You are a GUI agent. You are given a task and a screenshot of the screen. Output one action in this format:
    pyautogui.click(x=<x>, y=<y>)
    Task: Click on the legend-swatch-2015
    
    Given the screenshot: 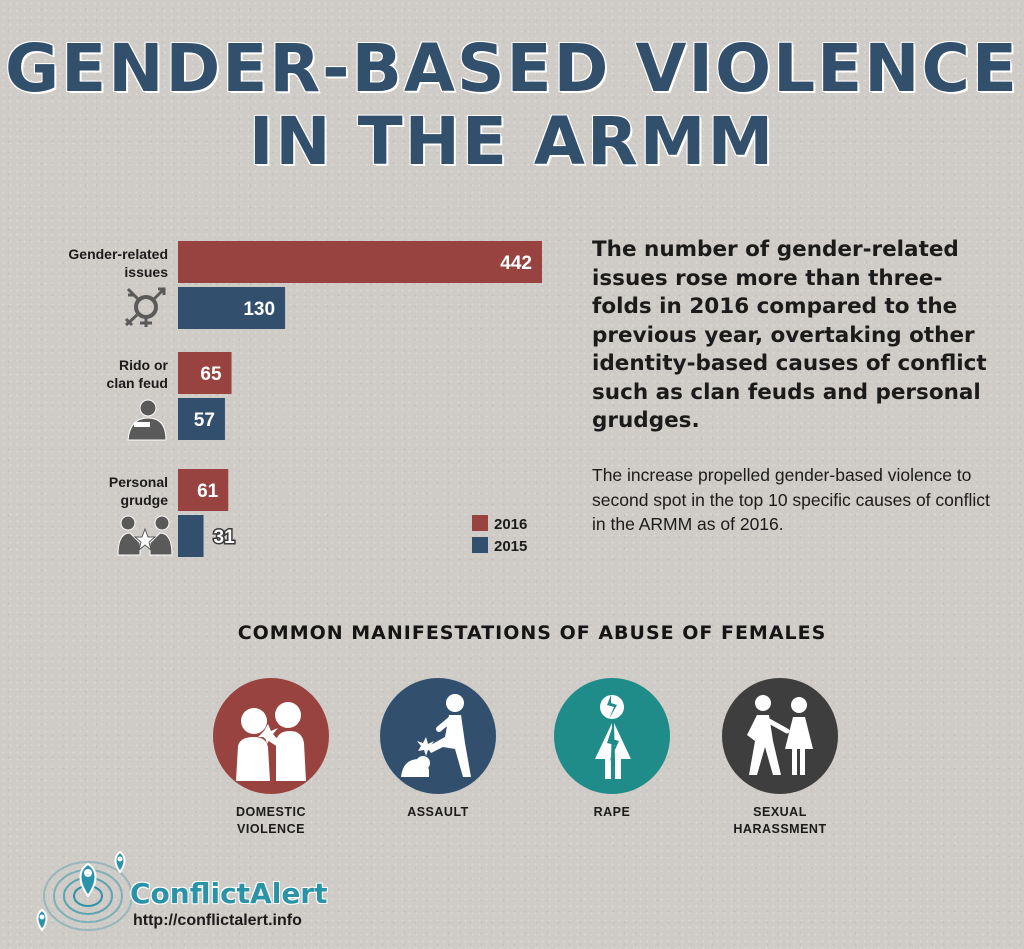 What is the action you would take?
    pyautogui.click(x=480, y=545)
    